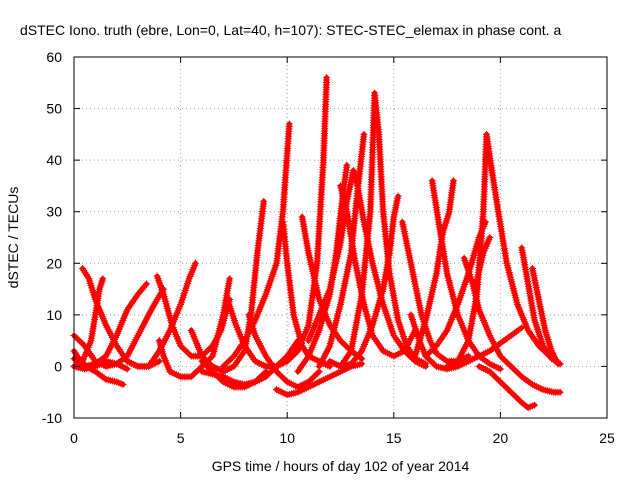 The image size is (640, 480). Describe the element at coordinates (13, 238) in the screenshot. I see `y-axis-label: dSTEC / TECUs` at that location.